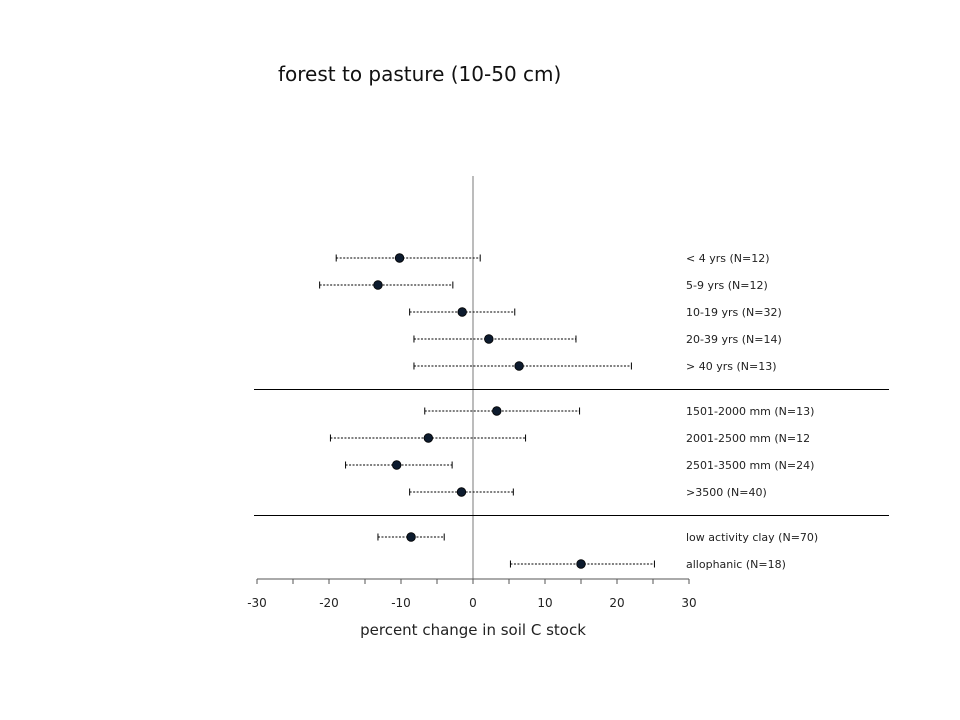 This screenshot has height=720, width=960. What do you see at coordinates (748, 438) in the screenshot?
I see `row-label-7: 2001-2500 mm (N=12` at bounding box center [748, 438].